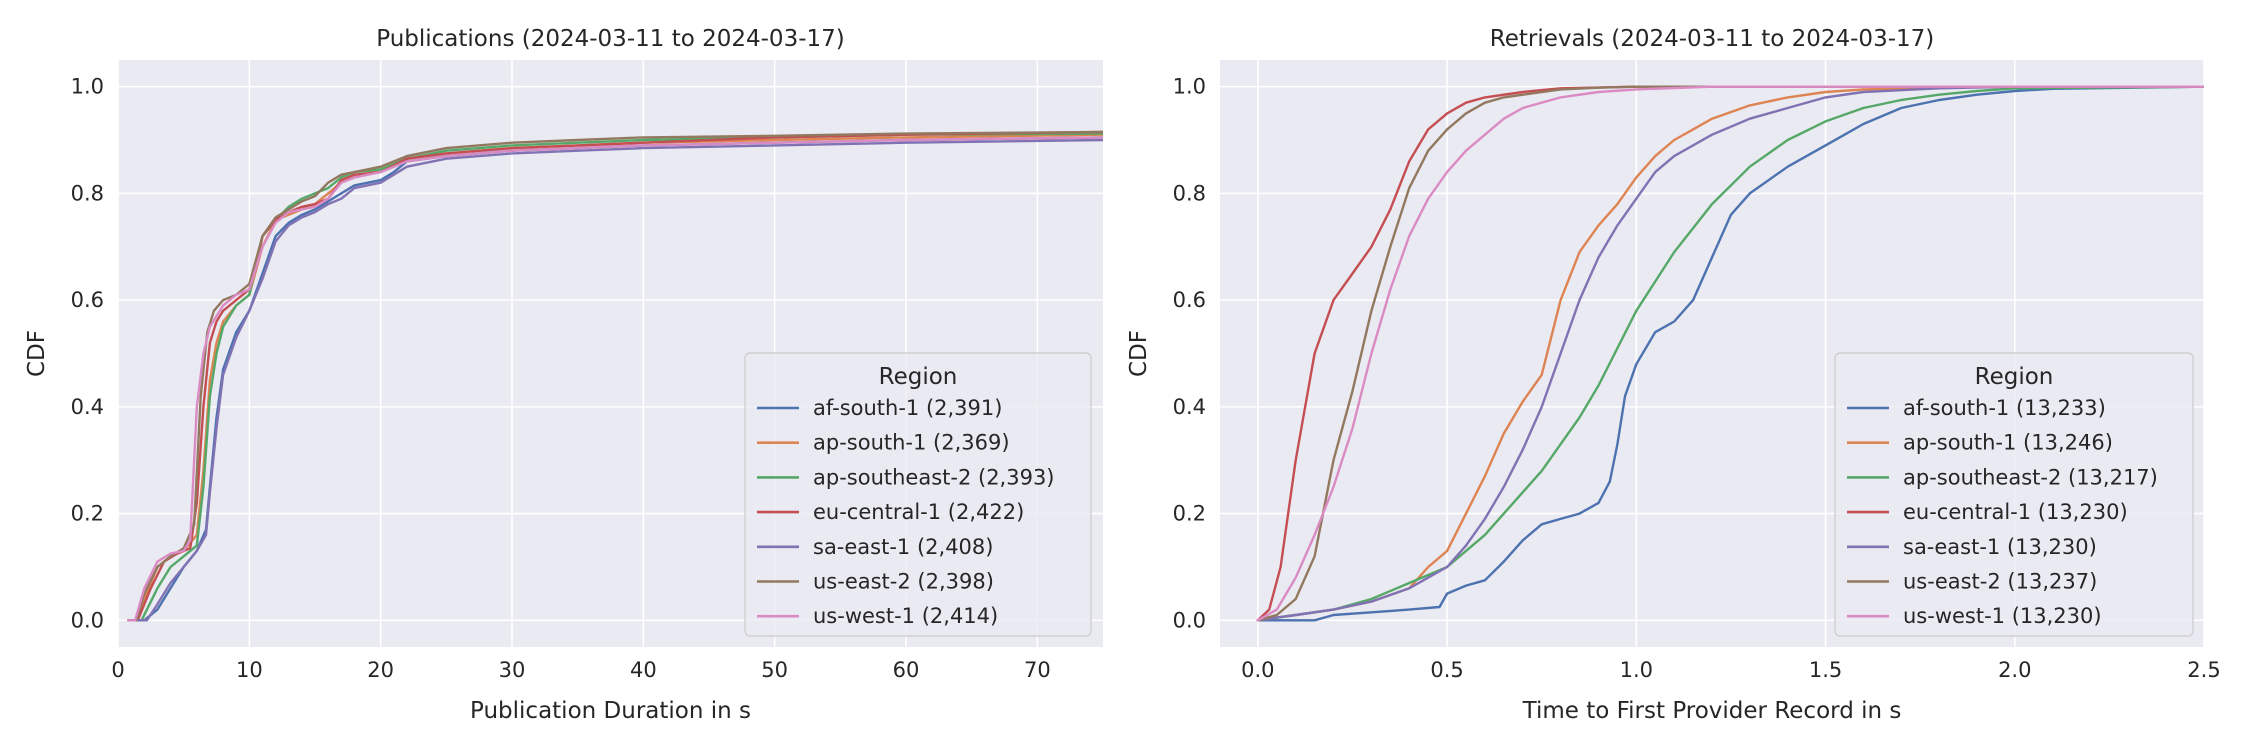  Describe the element at coordinates (934, 477) in the screenshot. I see `legend-entry: ap-southeast-2 (2,393)` at that location.